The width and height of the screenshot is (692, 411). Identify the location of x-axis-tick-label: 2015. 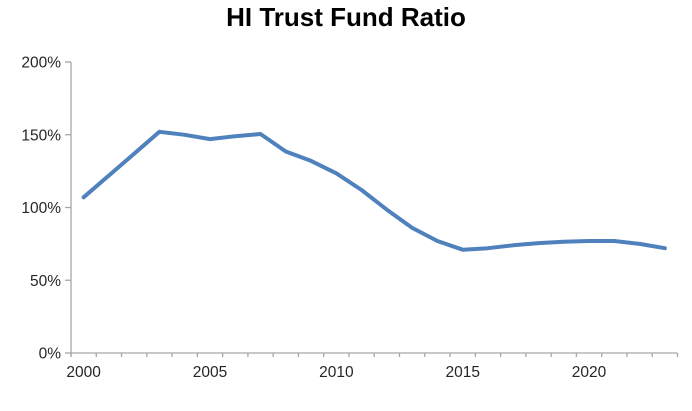
(462, 372).